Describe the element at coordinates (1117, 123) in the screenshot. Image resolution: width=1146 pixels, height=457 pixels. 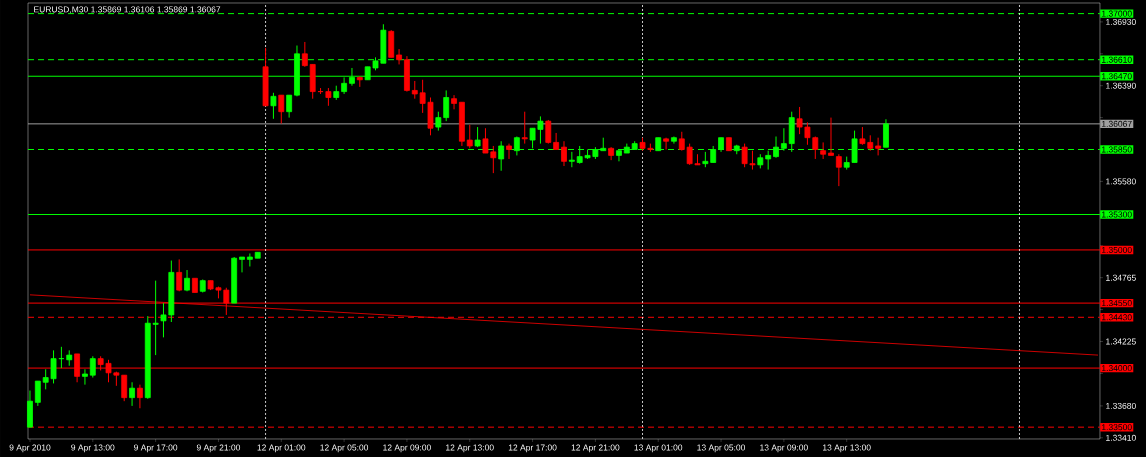
I see `ref-line-label: 1.36067` at that location.